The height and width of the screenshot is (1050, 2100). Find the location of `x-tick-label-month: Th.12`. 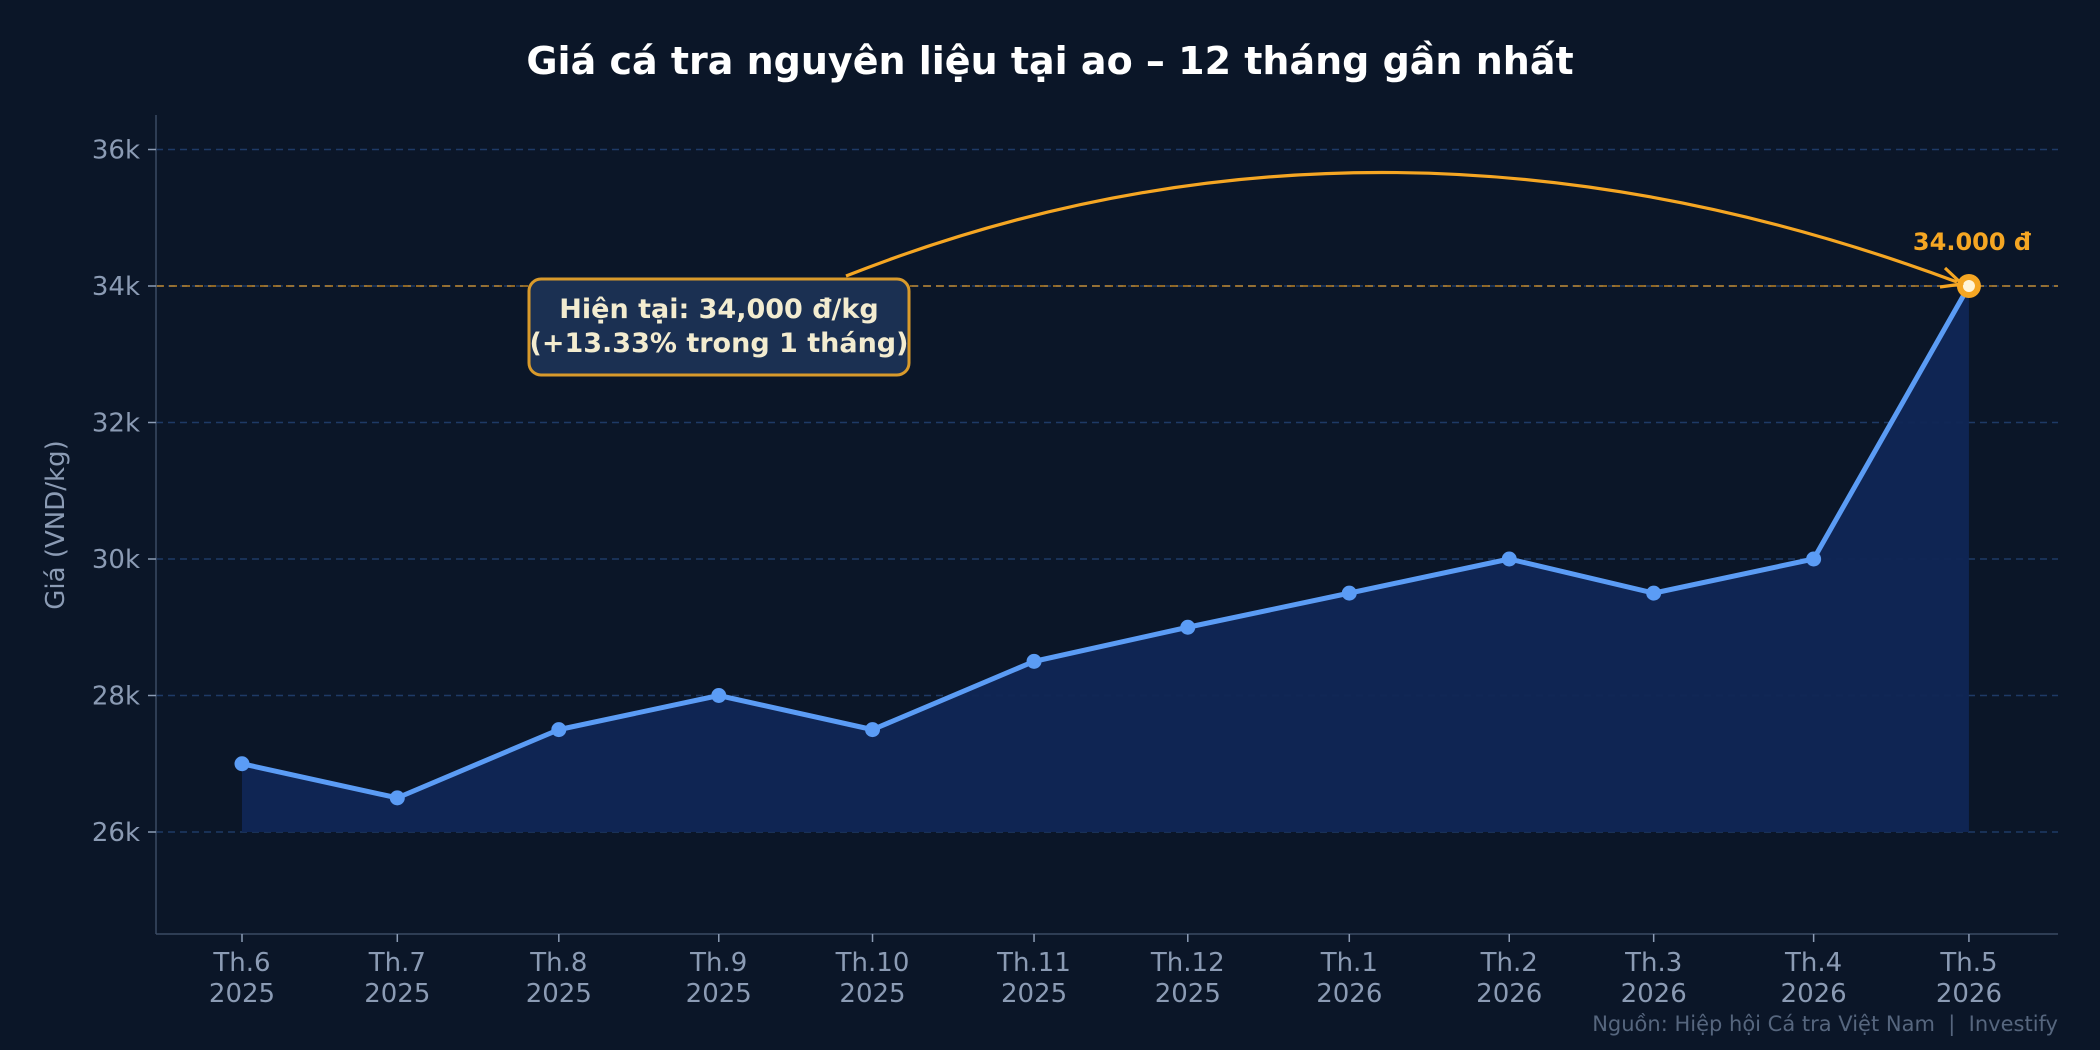

x-tick-label-month: Th.12 is located at coordinates (1187, 963).